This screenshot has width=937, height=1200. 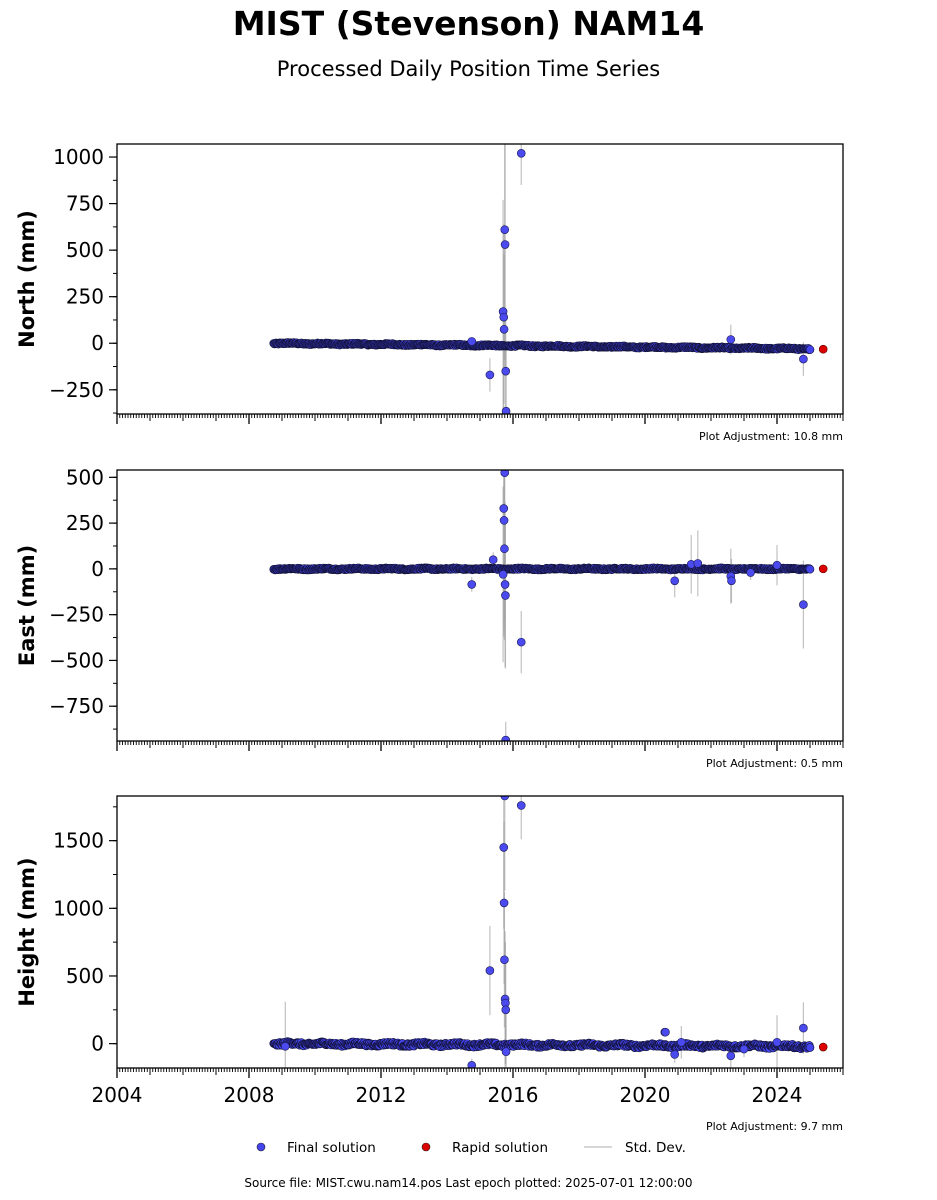 I want to click on y-tick-label: −500, so click(x=76, y=660).